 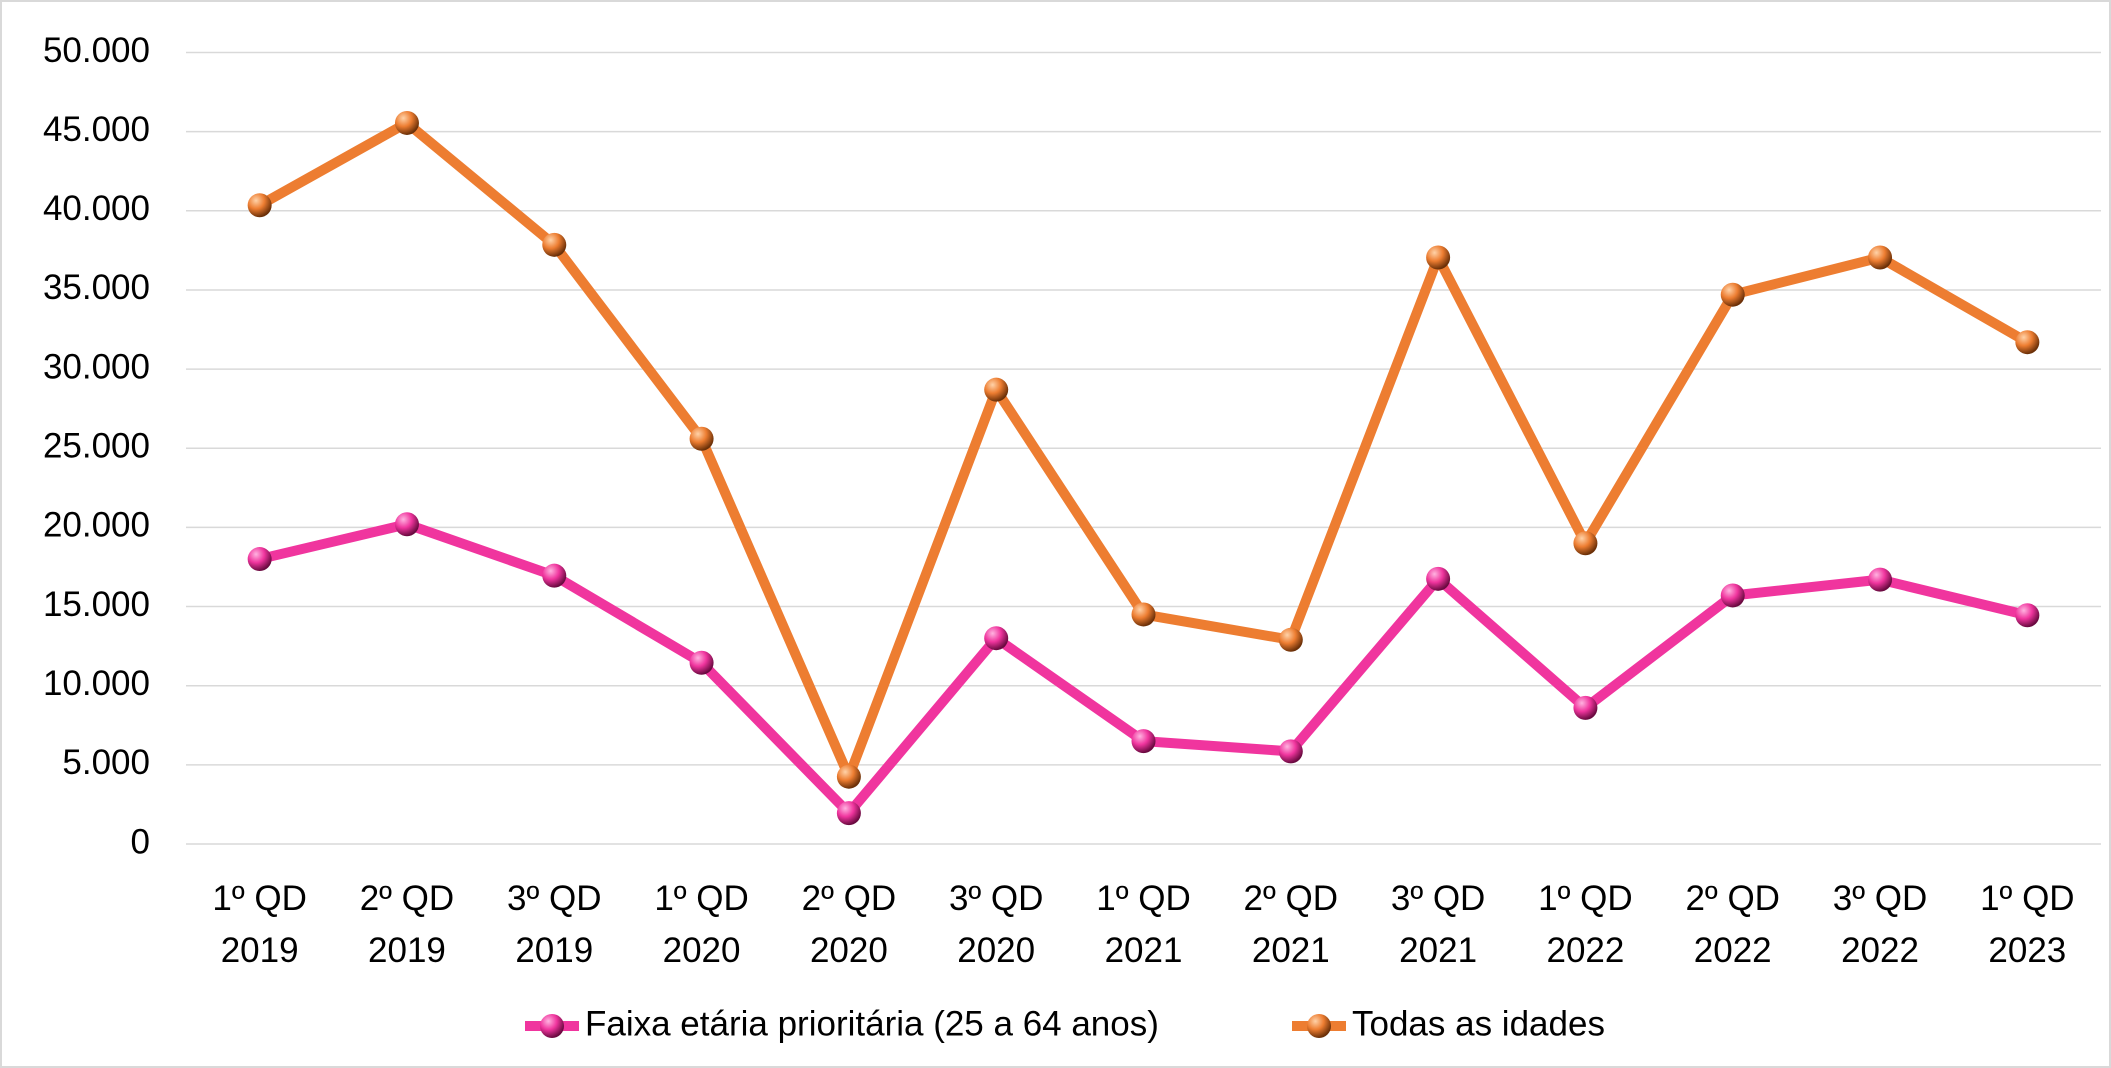 What do you see at coordinates (96, 446) in the screenshot?
I see `y-tick-label: 25.000` at bounding box center [96, 446].